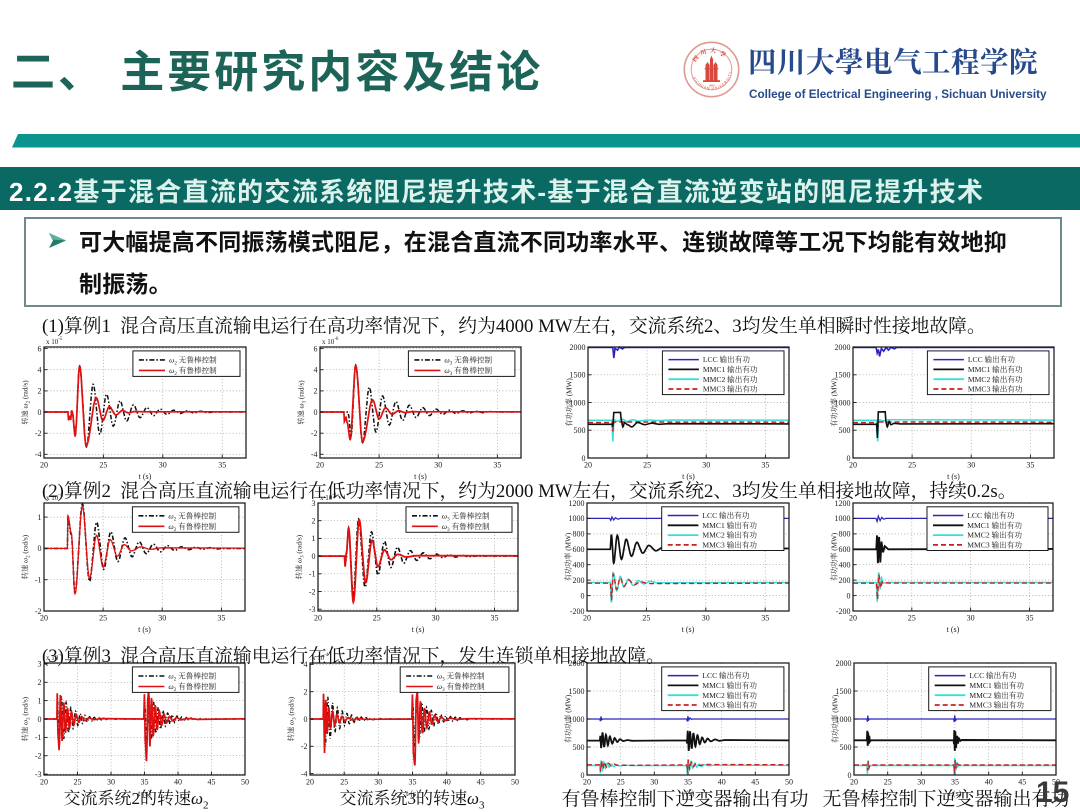 The height and width of the screenshot is (812, 1080). Describe the element at coordinates (193, 361) in the screenshot. I see `svg-text: ω2 无鲁棒控制` at that location.